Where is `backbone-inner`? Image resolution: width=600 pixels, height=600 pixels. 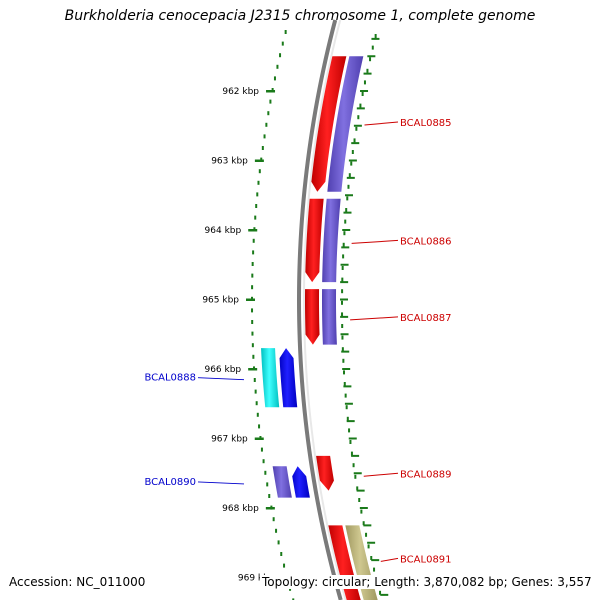 backbone-inner is located at coordinates (324, 309).